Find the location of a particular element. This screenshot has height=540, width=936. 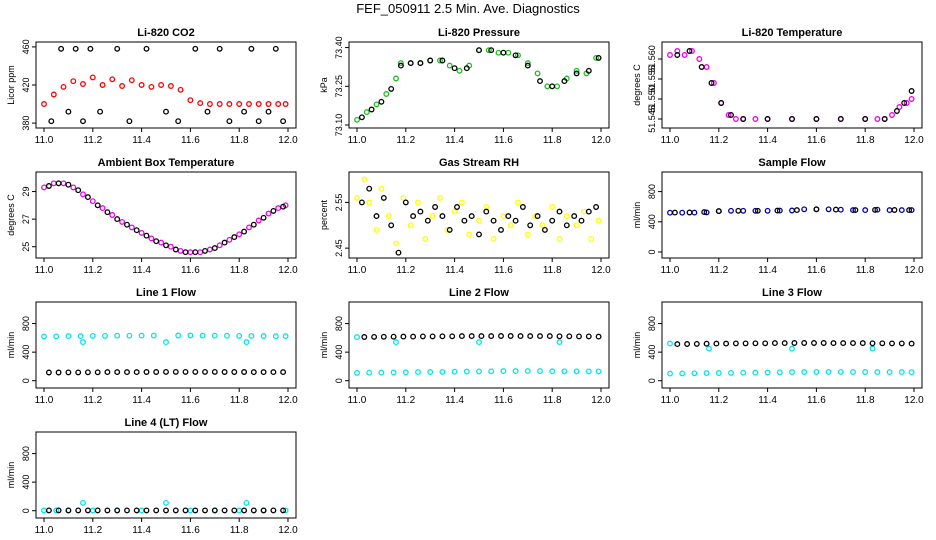

line-2-flow-y-tick-label: 400 is located at coordinates (339, 352).